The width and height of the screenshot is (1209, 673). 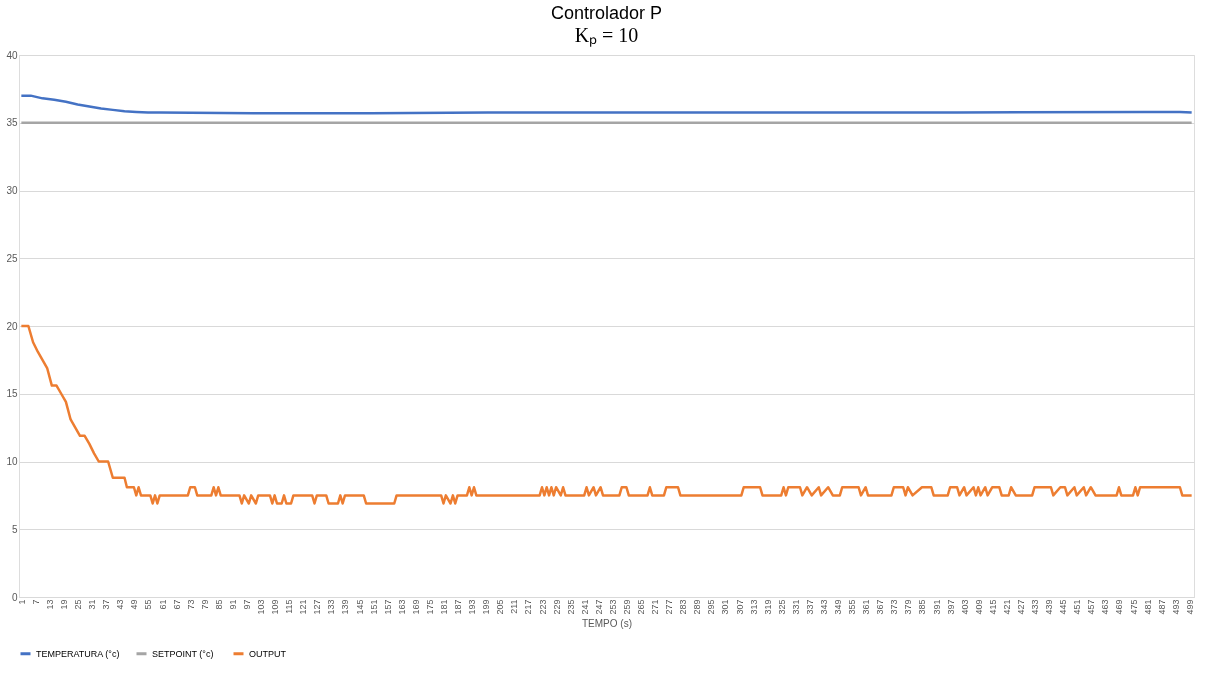 I want to click on x-tick-label: 337, so click(x=809, y=607).